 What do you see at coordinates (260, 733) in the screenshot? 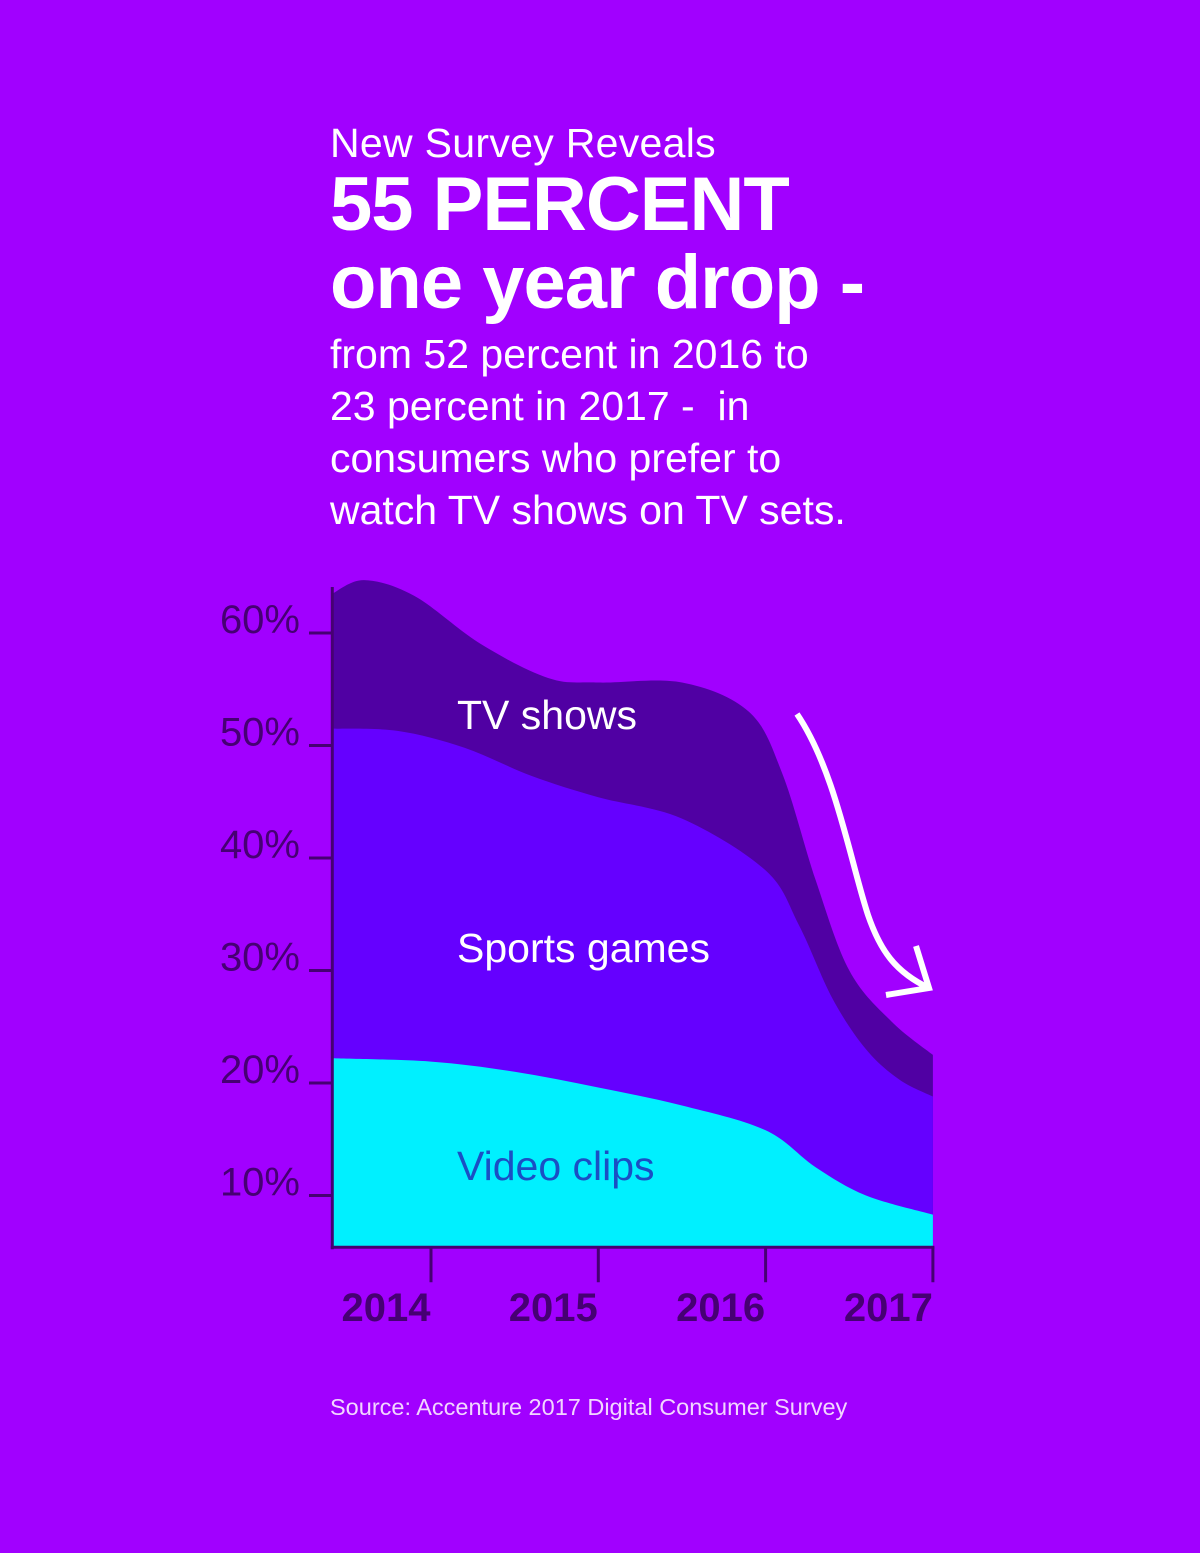
I see `y-tick-label: 50%` at bounding box center [260, 733].